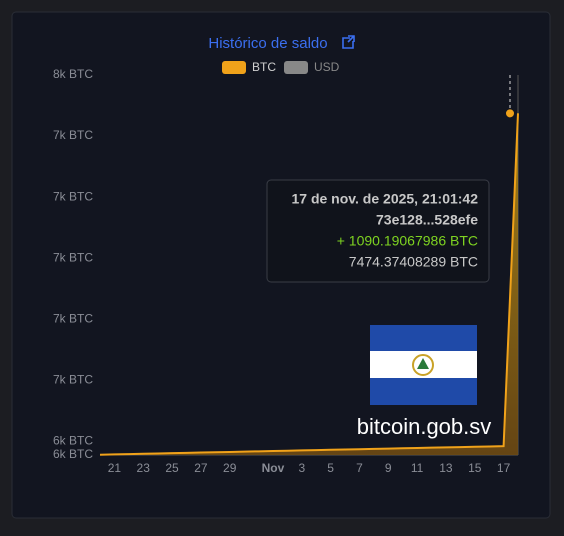 The image size is (564, 536). What do you see at coordinates (417, 468) in the screenshot?
I see `x-tick-label: 11` at bounding box center [417, 468].